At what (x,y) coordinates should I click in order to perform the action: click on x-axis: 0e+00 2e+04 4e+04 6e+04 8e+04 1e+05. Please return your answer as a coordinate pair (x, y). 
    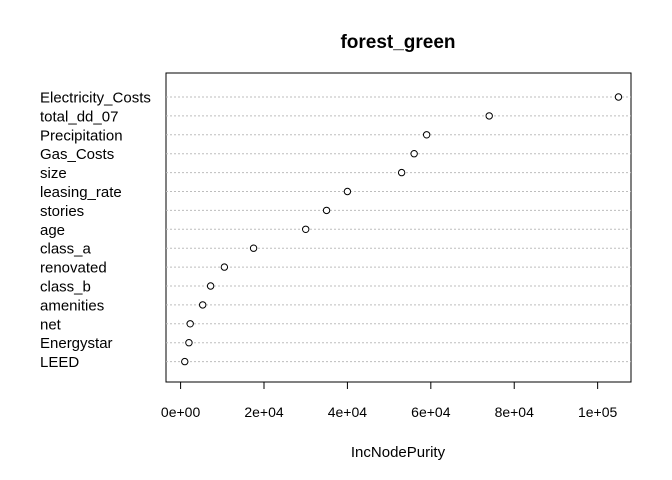
    Looking at the image, I should click on (389, 401).